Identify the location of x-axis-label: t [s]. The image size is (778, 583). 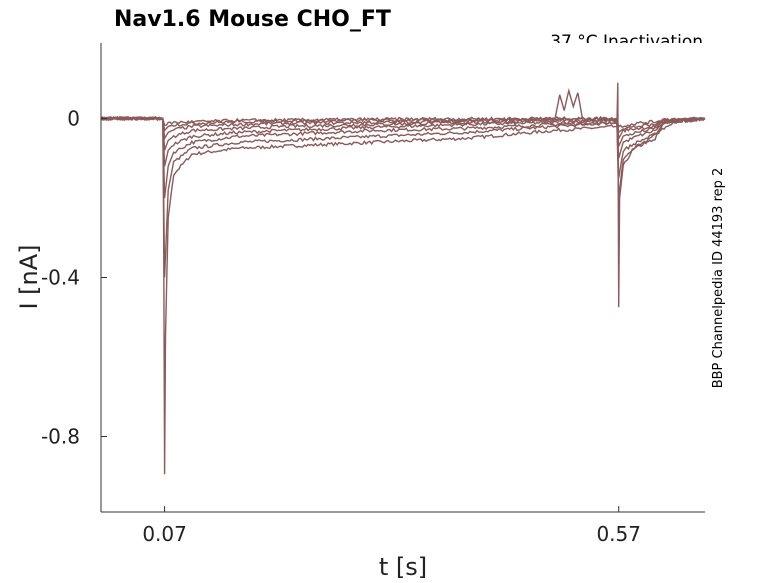
(403, 567).